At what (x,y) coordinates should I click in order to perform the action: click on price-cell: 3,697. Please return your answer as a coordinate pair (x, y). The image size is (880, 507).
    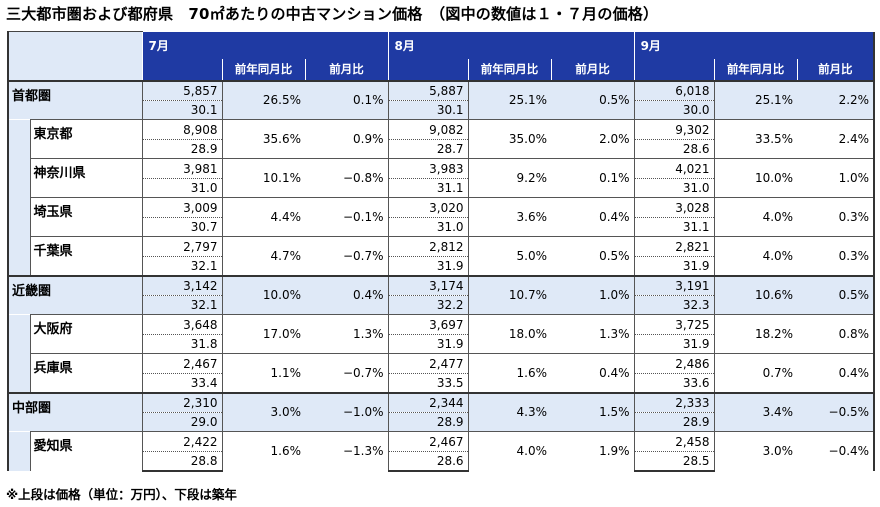
    Looking at the image, I should click on (428, 324).